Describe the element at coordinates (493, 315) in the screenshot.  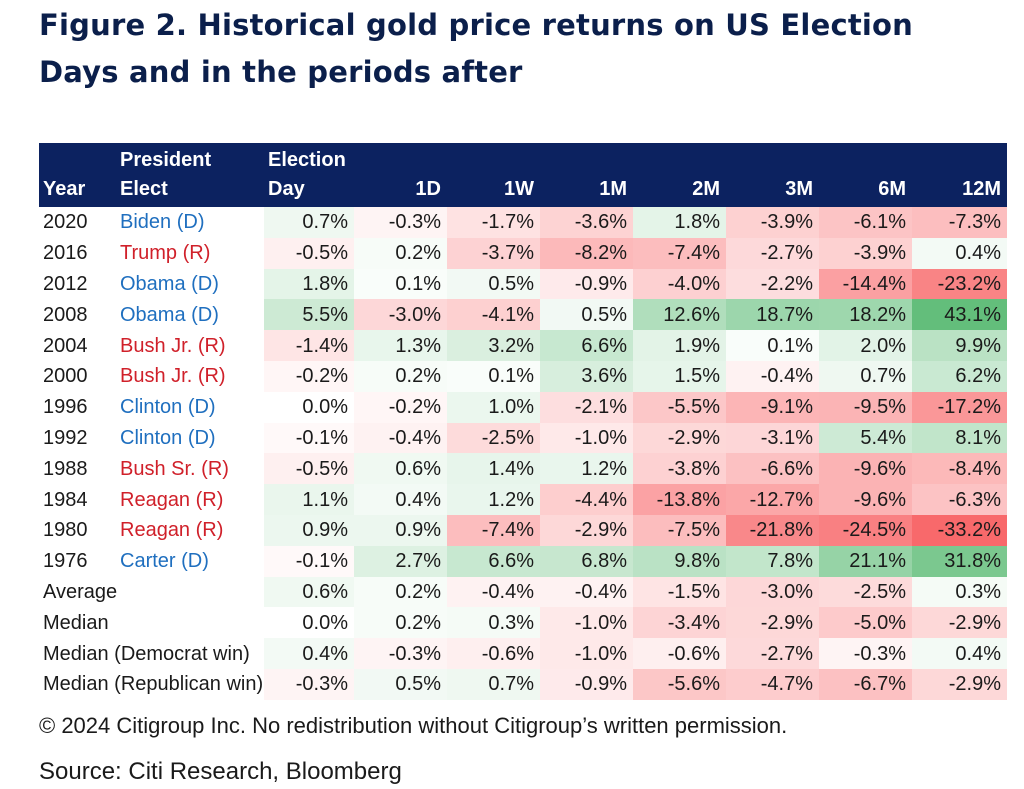
I see `return-cell: -4.1%` at that location.